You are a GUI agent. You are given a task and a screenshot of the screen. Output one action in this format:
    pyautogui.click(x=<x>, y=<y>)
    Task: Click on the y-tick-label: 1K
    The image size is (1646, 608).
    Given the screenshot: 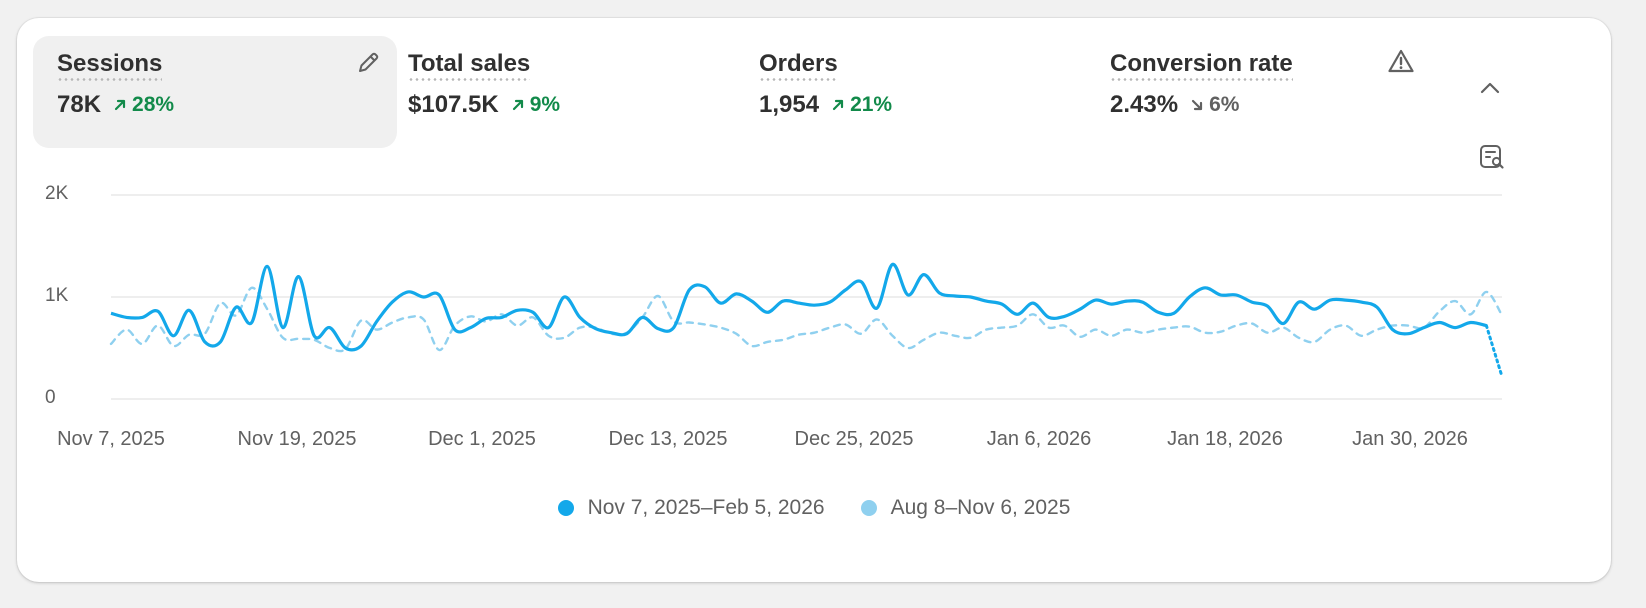 What is the action you would take?
    pyautogui.click(x=57, y=295)
    